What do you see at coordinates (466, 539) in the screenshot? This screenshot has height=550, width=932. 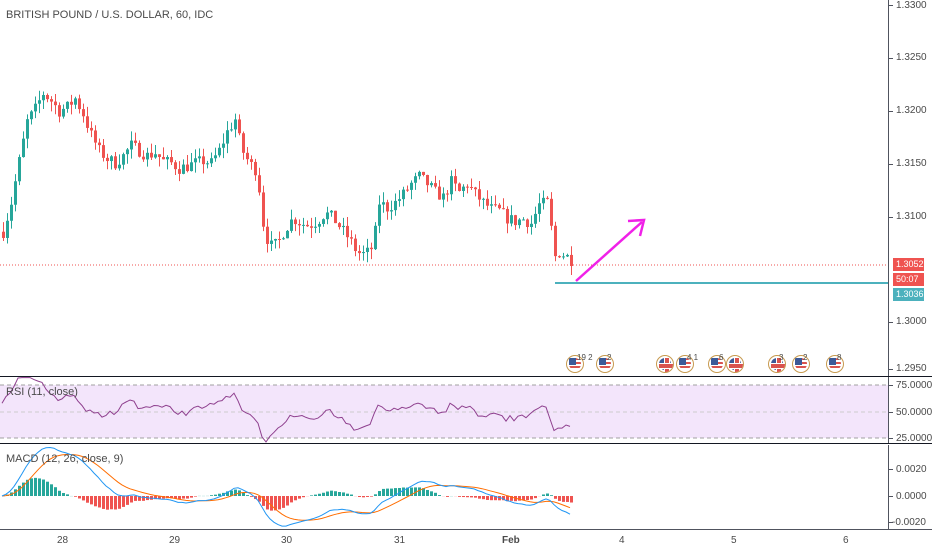 I see `time-axis: 28 29 30 31 Feb 4 5 6` at bounding box center [466, 539].